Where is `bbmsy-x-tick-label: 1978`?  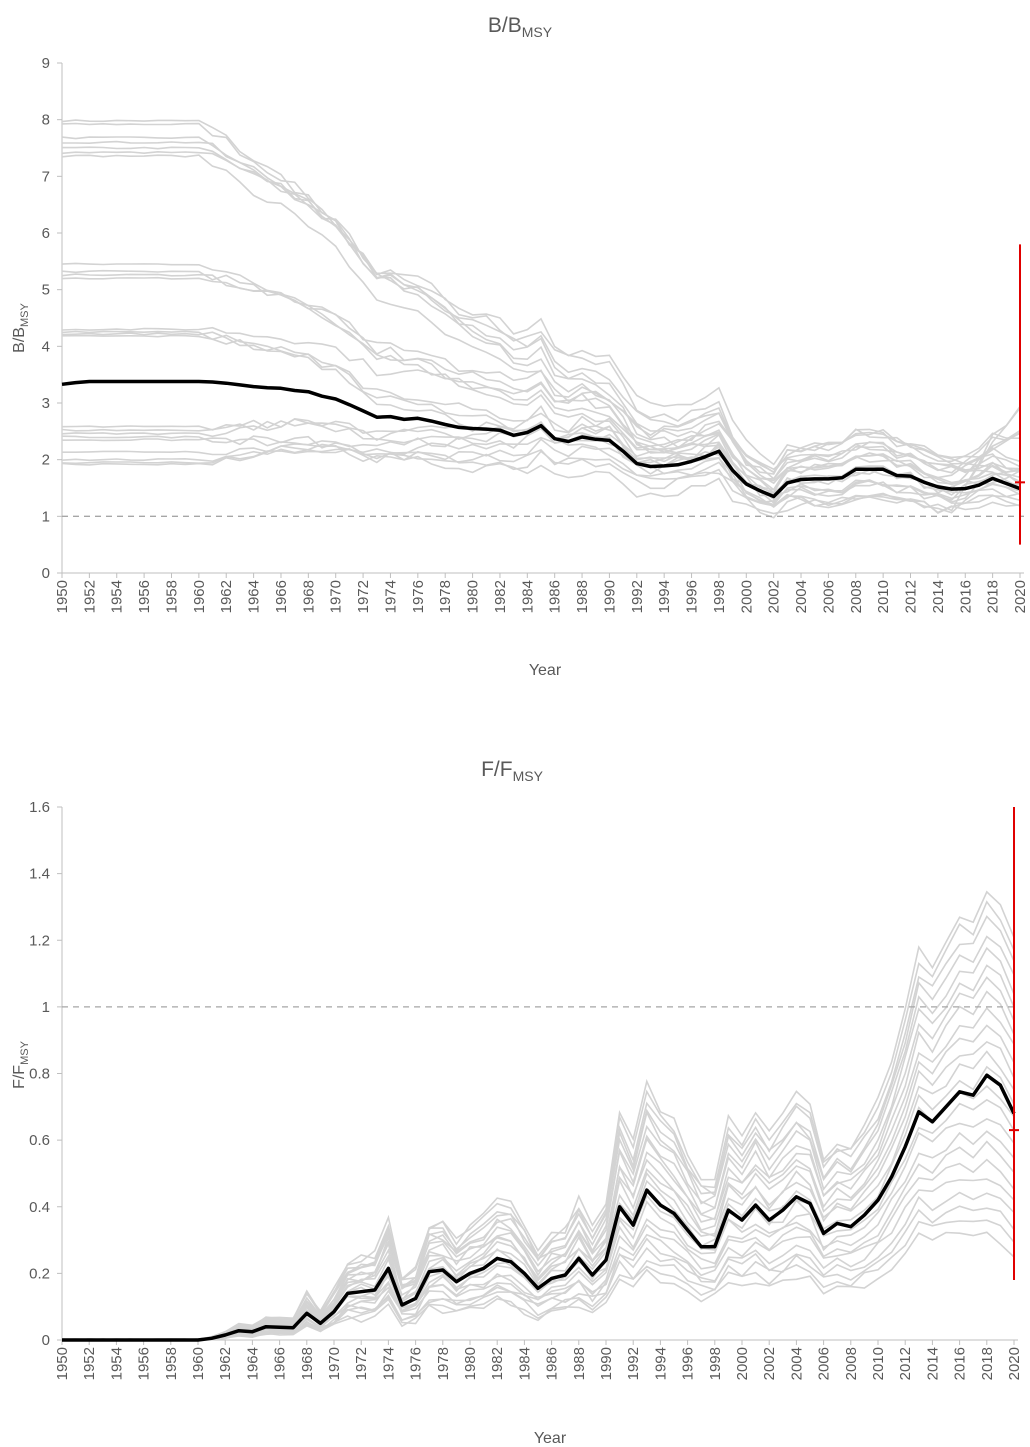
bbmsy-x-tick-label: 1978 is located at coordinates (445, 596).